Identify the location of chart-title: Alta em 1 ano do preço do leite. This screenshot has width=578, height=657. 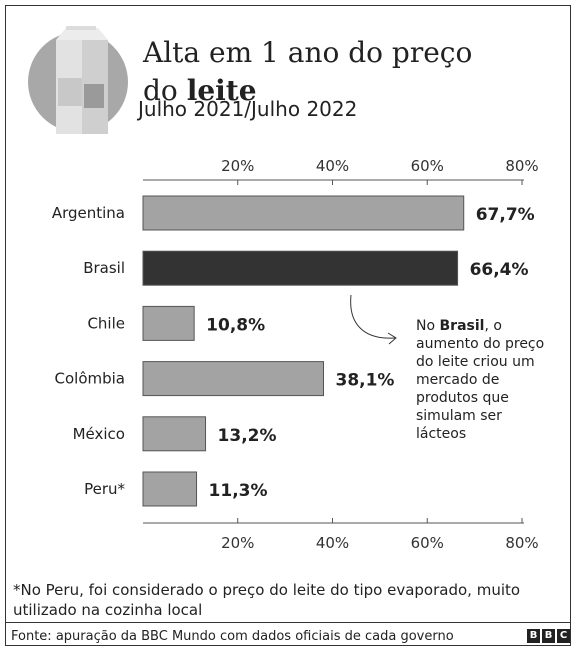
(307, 72).